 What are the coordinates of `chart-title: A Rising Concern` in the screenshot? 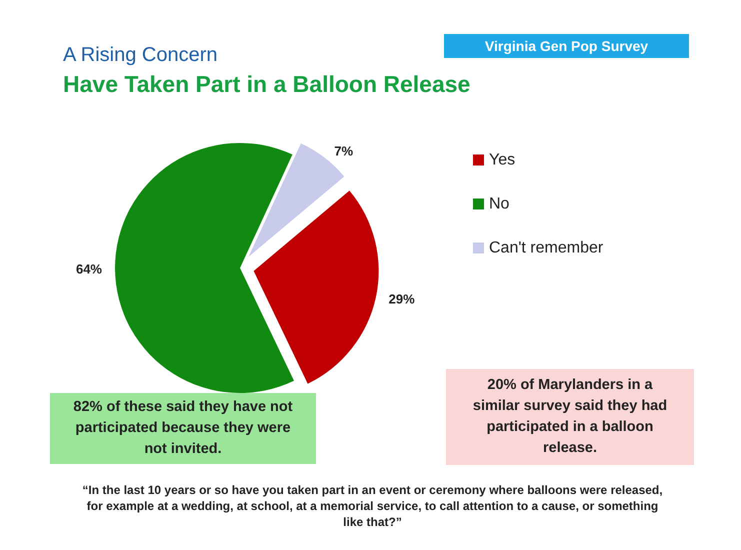 It's located at (140, 55).